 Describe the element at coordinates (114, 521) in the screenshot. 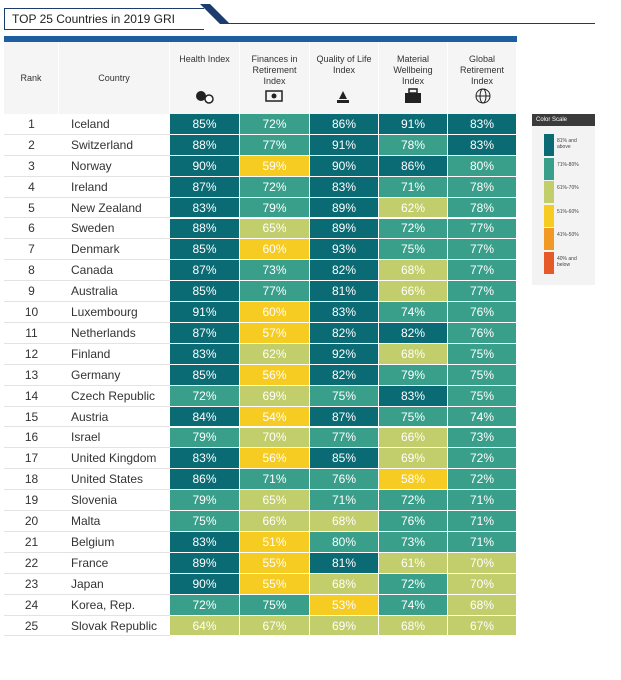

I see `table-cell: Malta` at that location.